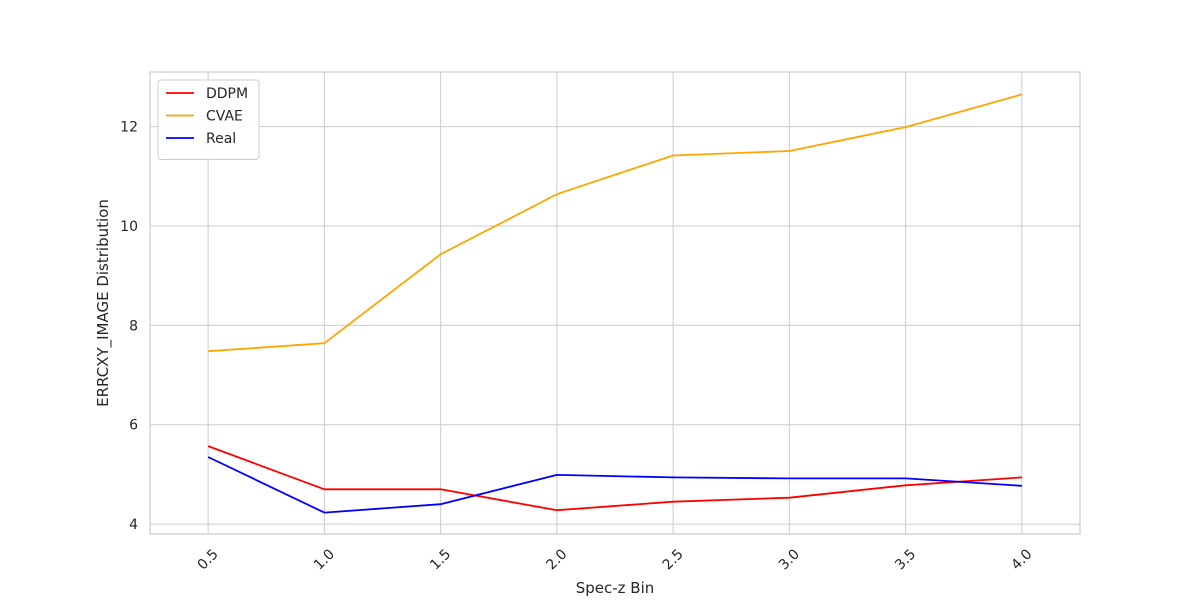 This screenshot has height=600, width=1200. What do you see at coordinates (440, 559) in the screenshot?
I see `x-tick-label: 1.5` at bounding box center [440, 559].